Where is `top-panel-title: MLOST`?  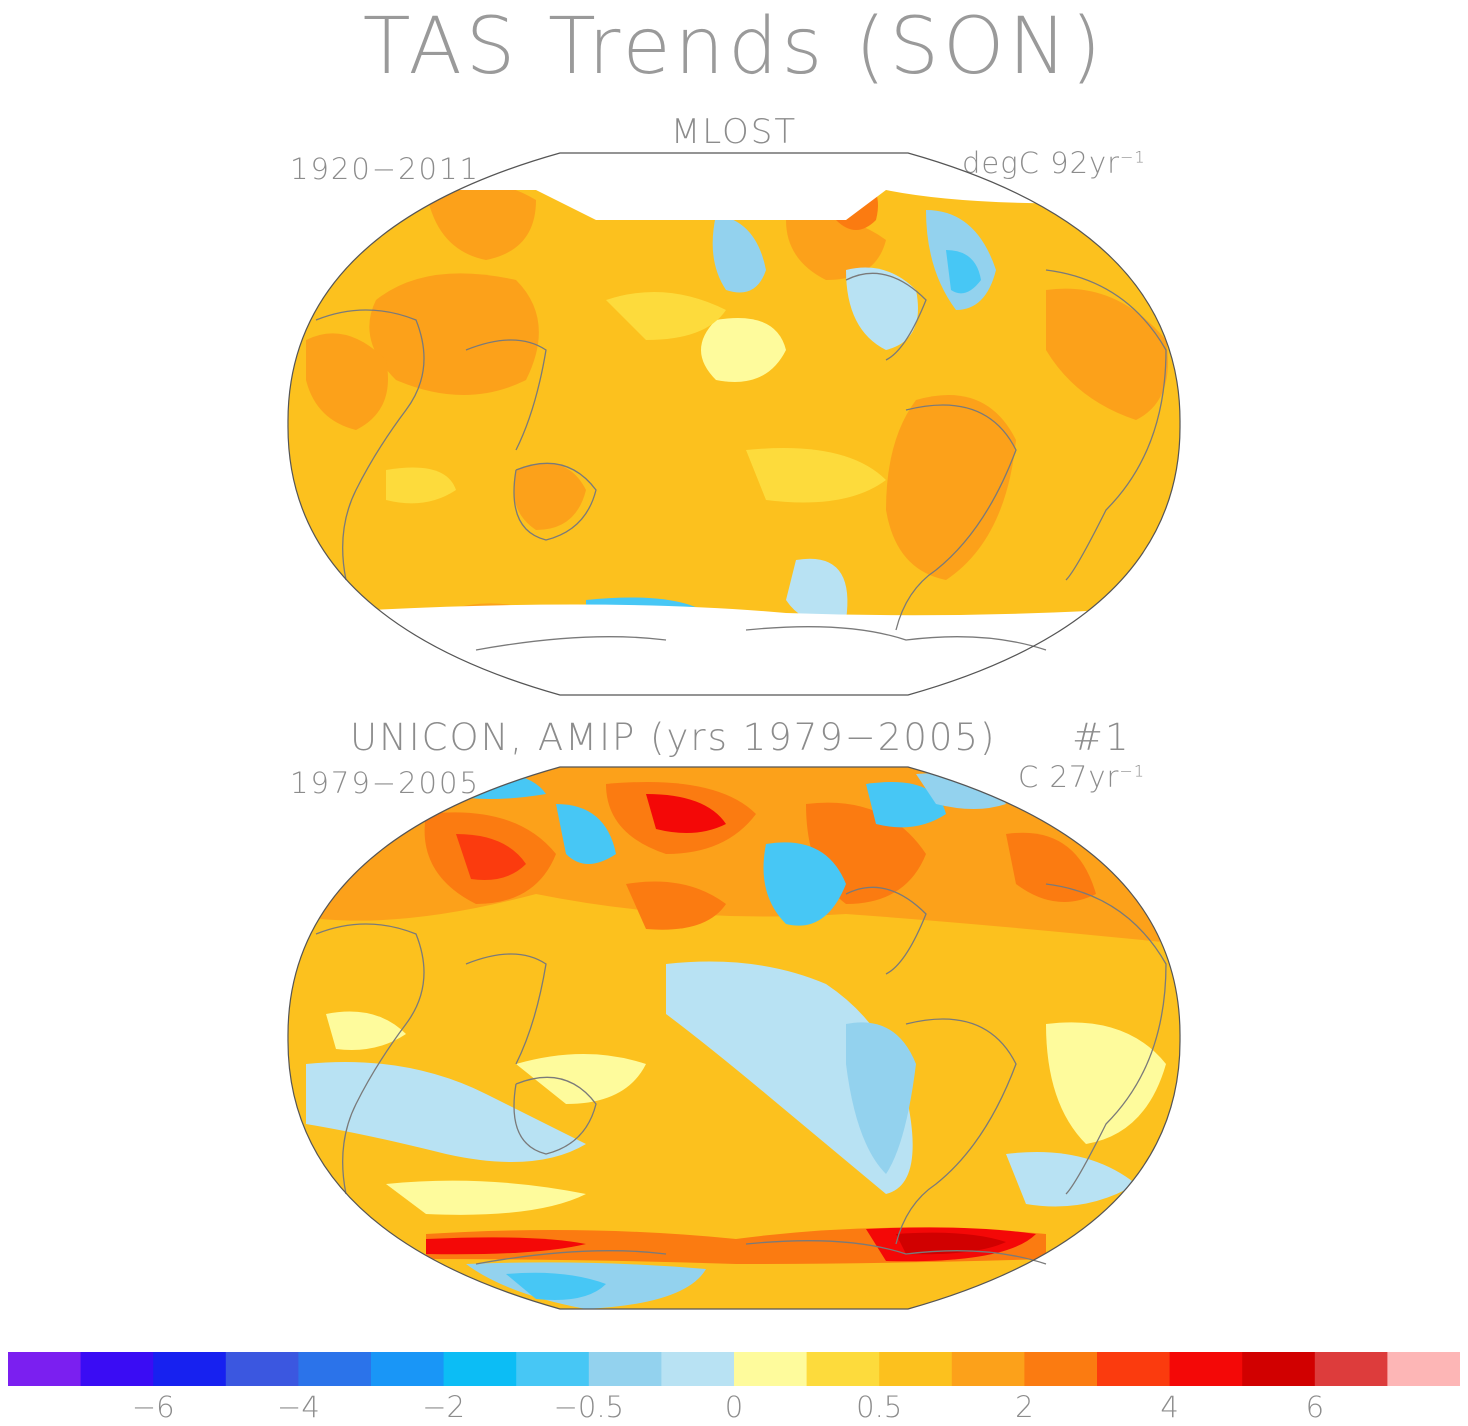 top-panel-title: MLOST is located at coordinates (734, 132).